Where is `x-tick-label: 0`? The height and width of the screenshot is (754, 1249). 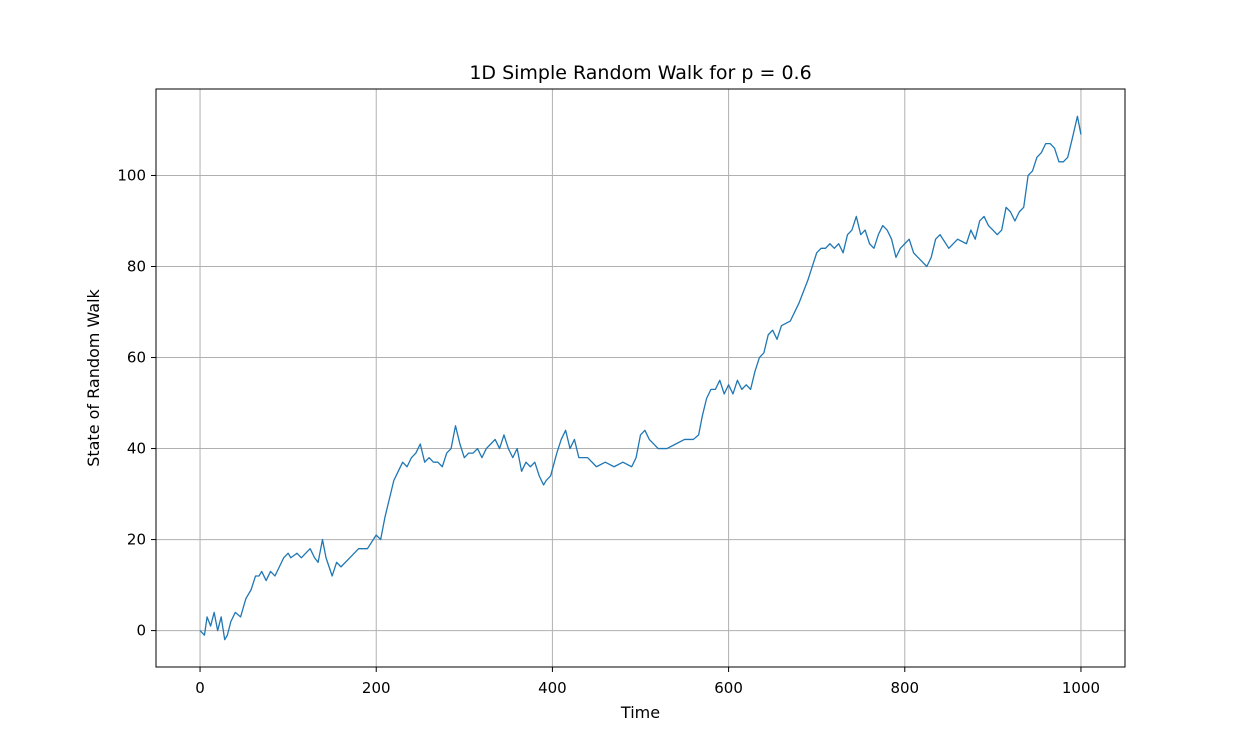 x-tick-label: 0 is located at coordinates (200, 688).